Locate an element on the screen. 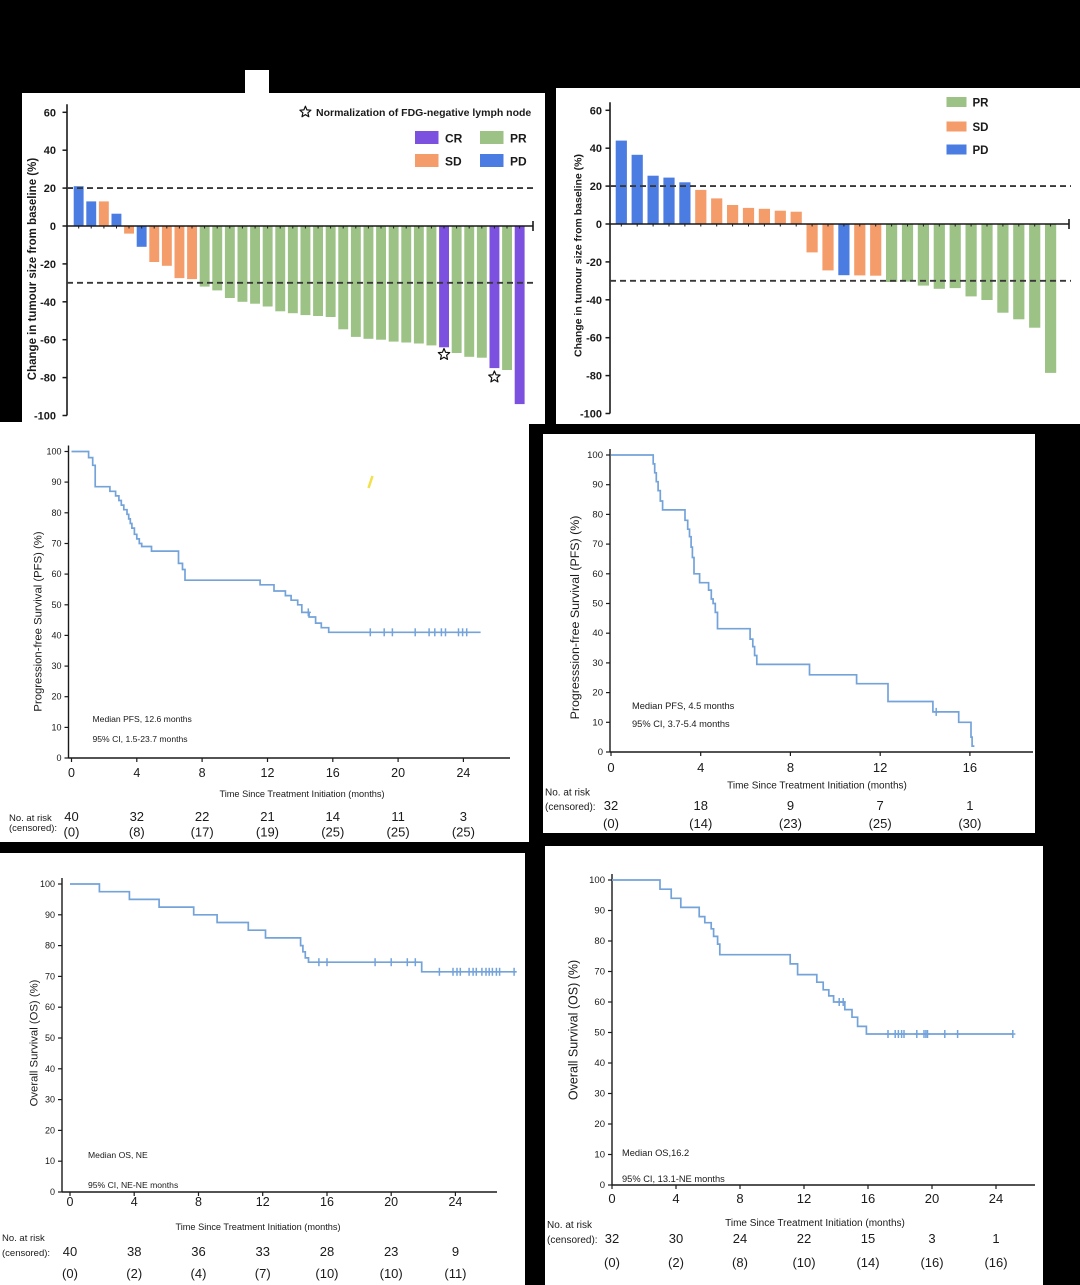 The width and height of the screenshot is (1080, 1285). svg-text:Progresssion-free Survival (PF: Progresssion-free Survival (PFS) (%) is located at coordinates (575, 618).